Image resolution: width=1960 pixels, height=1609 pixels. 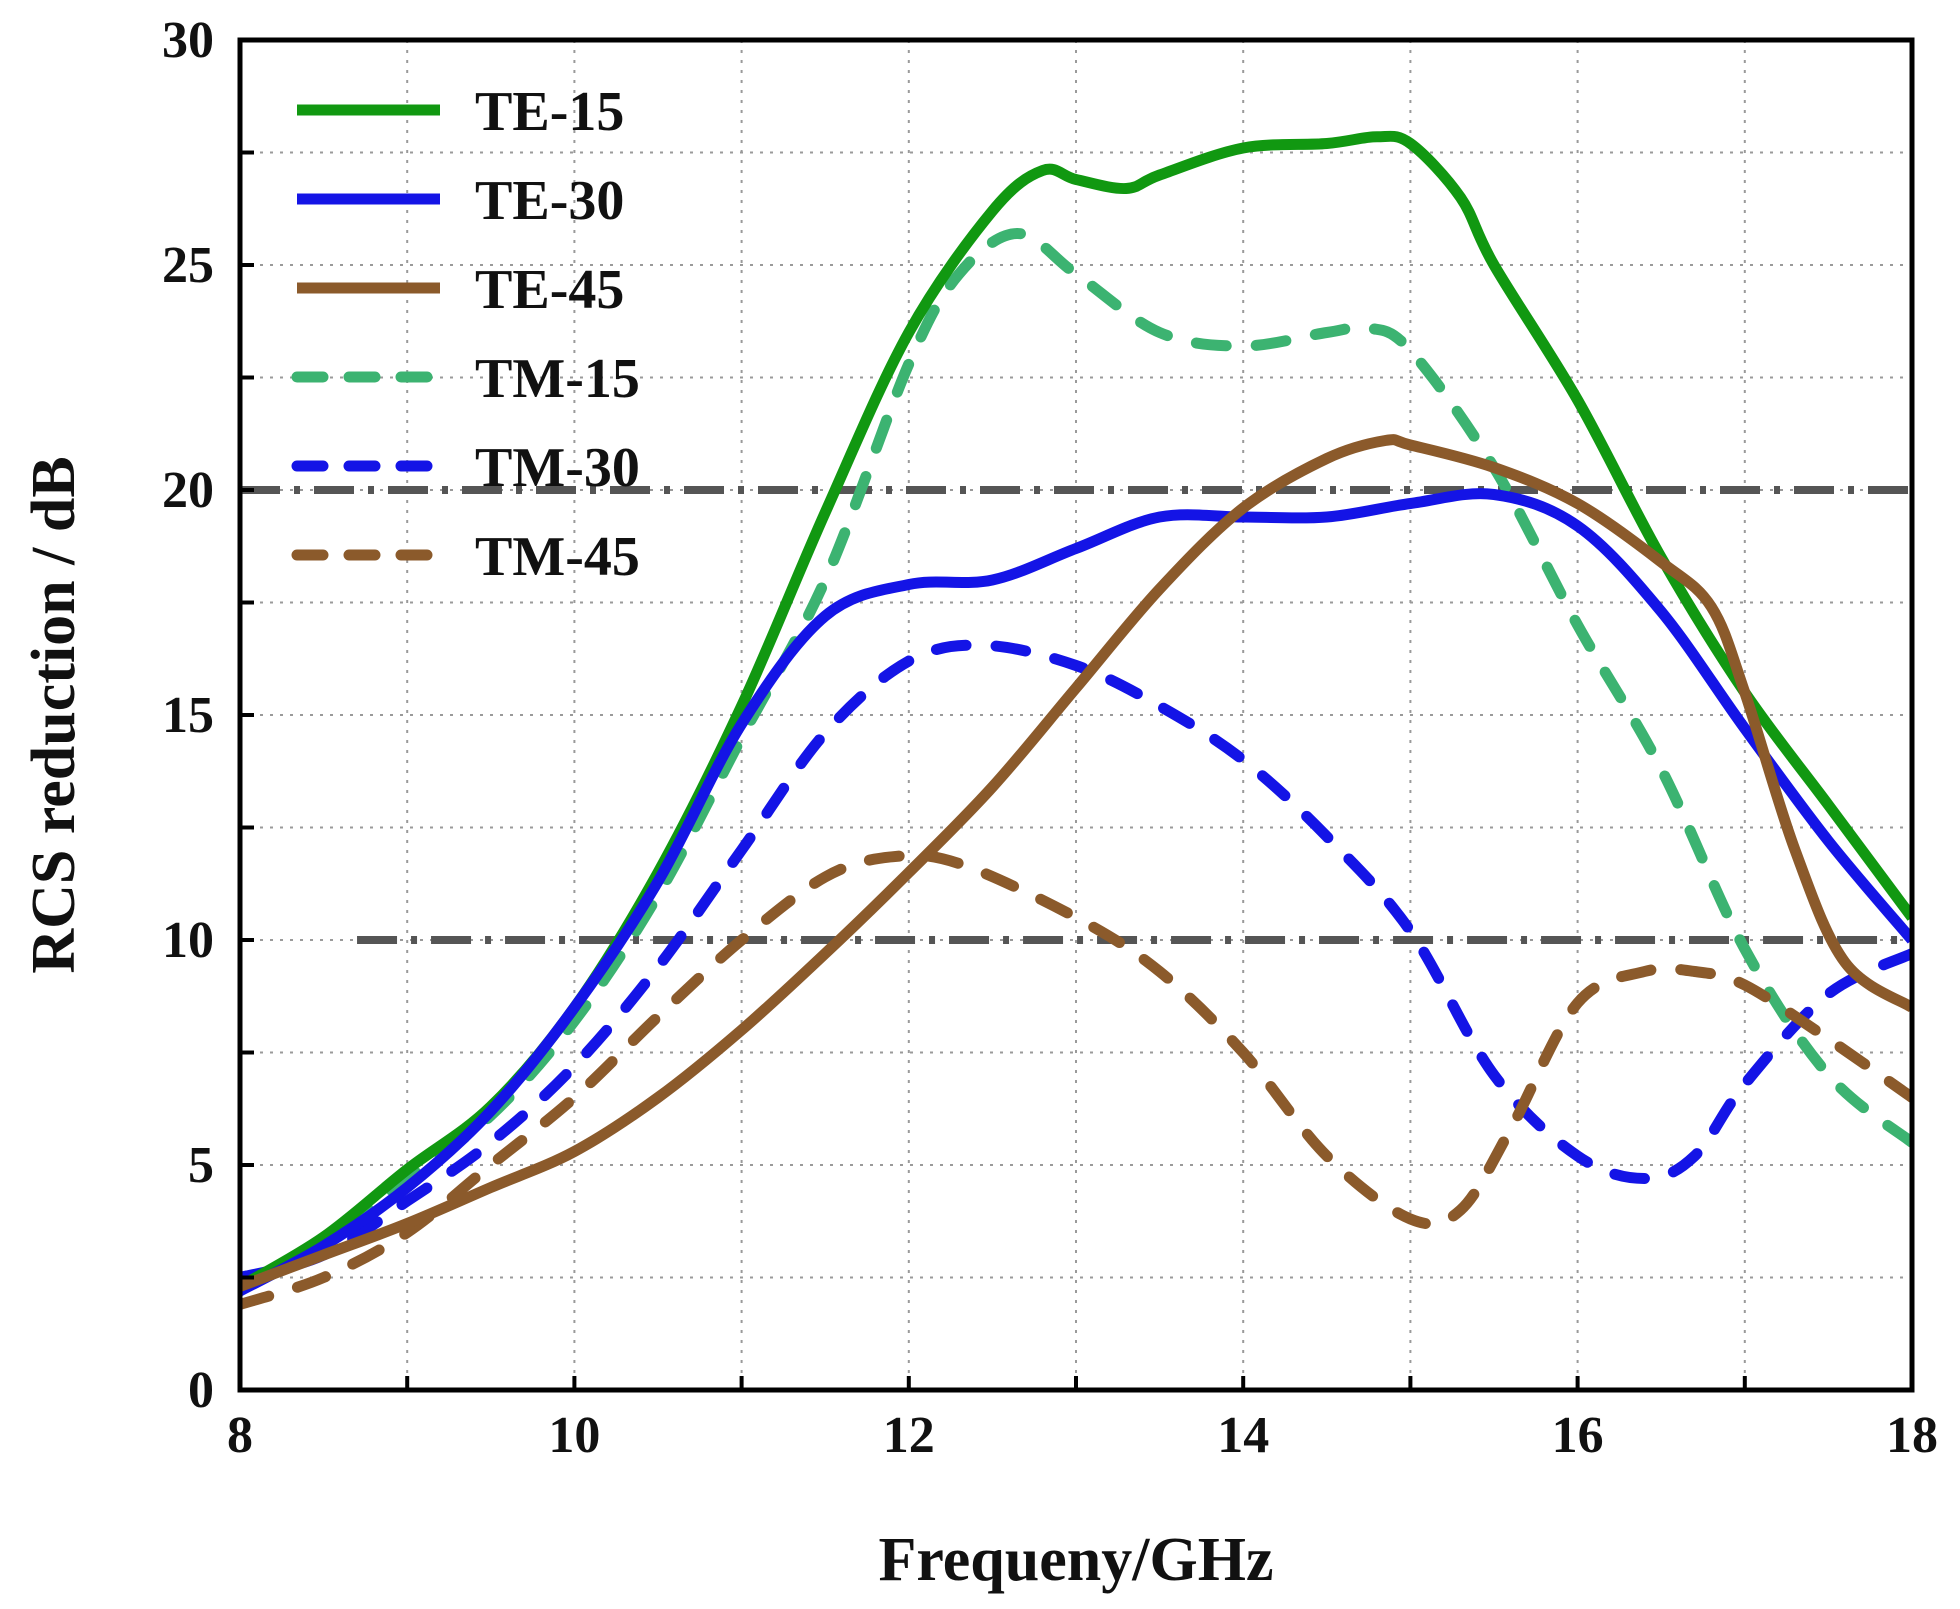 I want to click on x-tick-label: 14, so click(x=1243, y=1435).